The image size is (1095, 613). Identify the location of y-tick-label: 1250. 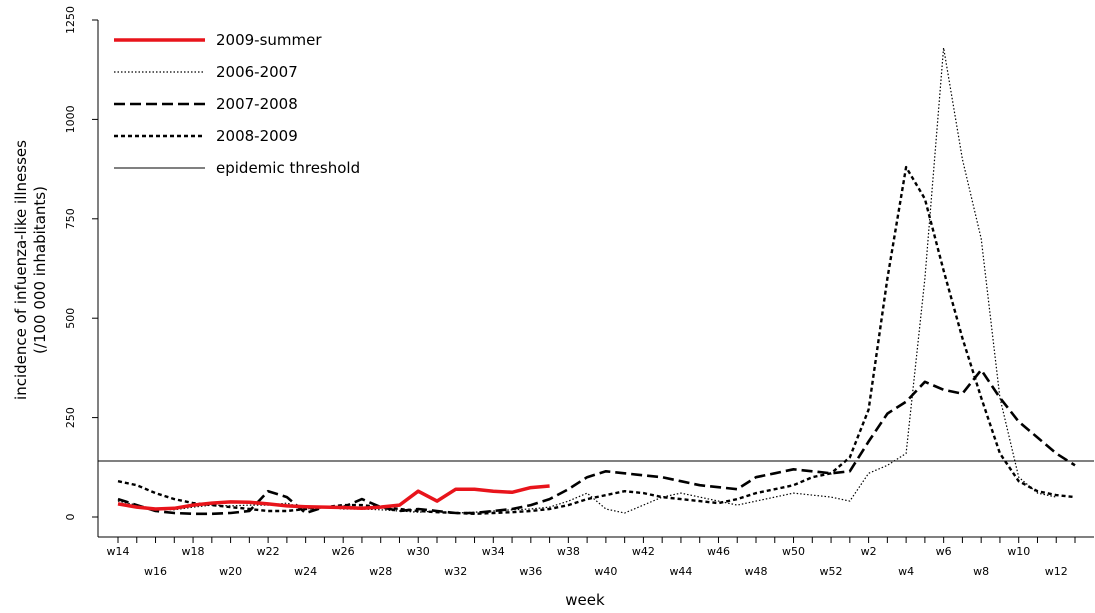
(70, 20).